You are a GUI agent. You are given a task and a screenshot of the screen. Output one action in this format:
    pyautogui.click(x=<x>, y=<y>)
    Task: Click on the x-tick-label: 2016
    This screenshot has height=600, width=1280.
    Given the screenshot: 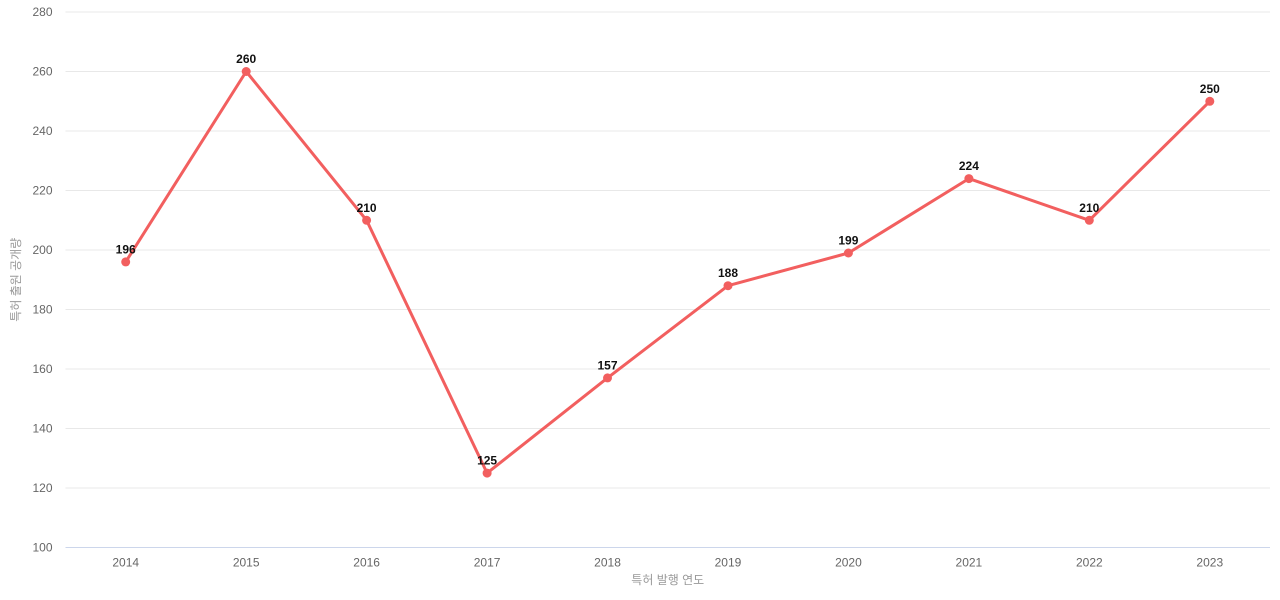 What is the action you would take?
    pyautogui.click(x=366, y=563)
    